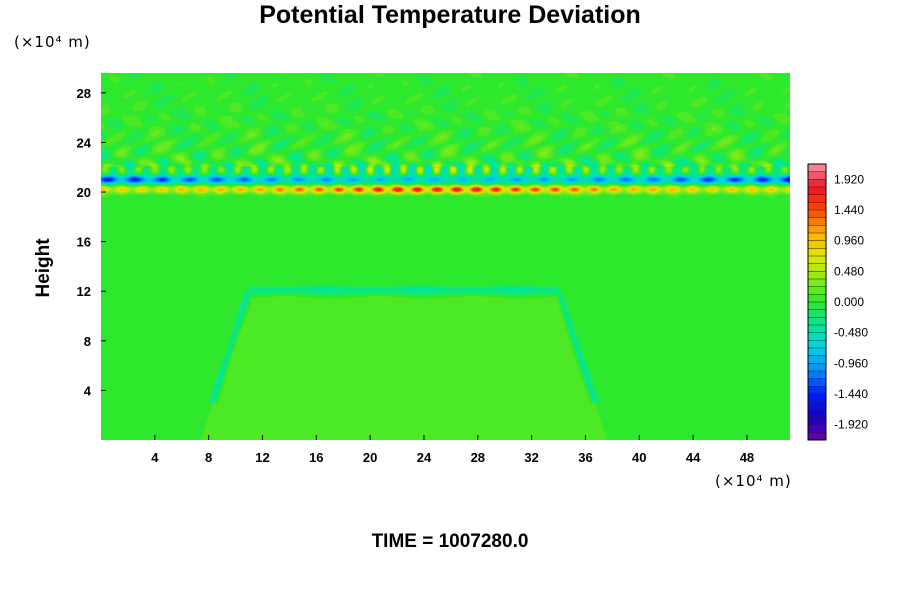 The width and height of the screenshot is (900, 600). What do you see at coordinates (849, 271) in the screenshot?
I see `colorbar-label: 0.480` at bounding box center [849, 271].